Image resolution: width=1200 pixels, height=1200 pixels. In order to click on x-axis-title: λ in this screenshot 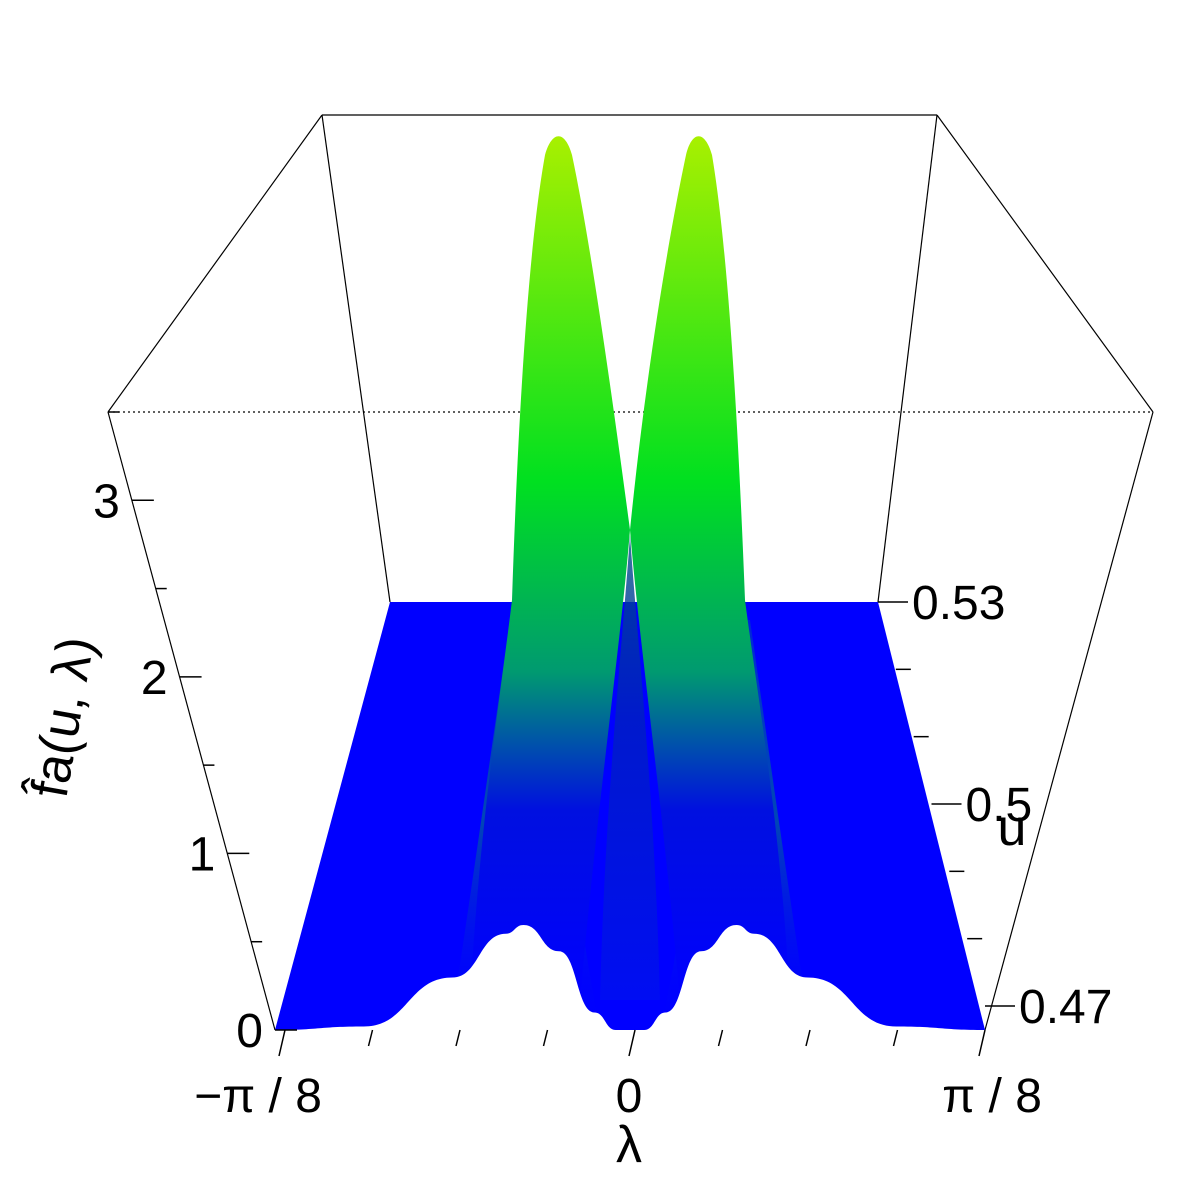, I will do `click(629, 1145)`.